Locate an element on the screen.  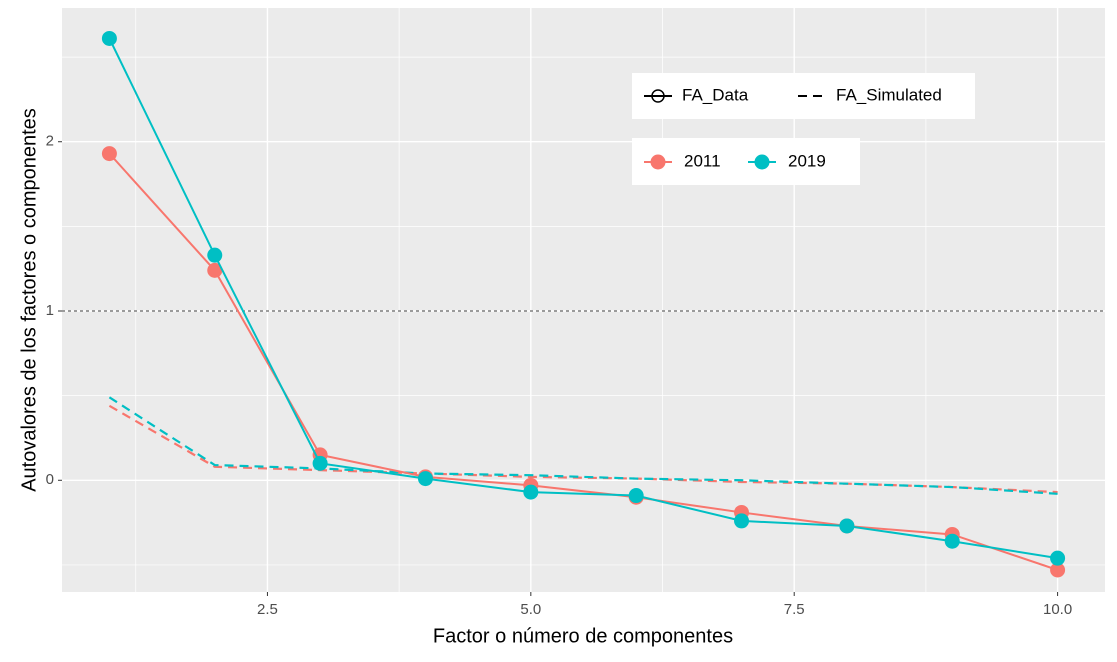
y-tick-label: 2 is located at coordinates (50, 141).